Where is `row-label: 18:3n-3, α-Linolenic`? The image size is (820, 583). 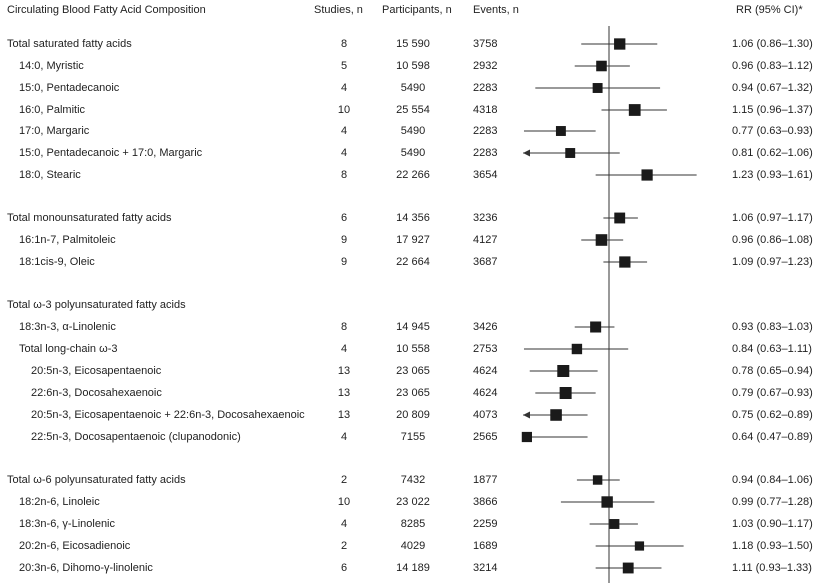
row-label: 18:3n-3, α-Linolenic is located at coordinates (67, 327).